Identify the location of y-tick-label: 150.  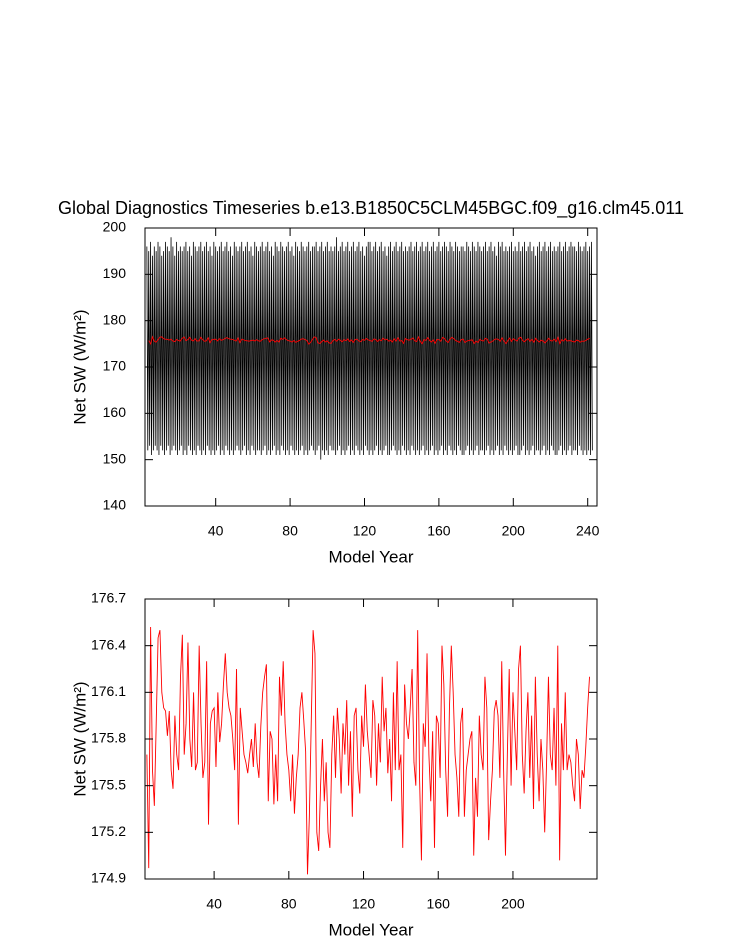
(115, 458).